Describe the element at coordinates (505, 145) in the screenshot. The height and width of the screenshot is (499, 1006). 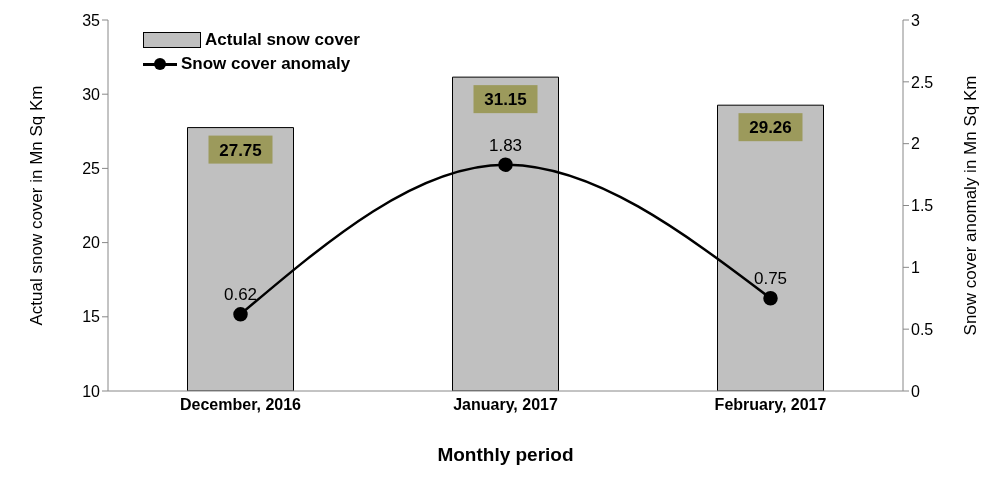
I see `data-label: 1.83` at that location.